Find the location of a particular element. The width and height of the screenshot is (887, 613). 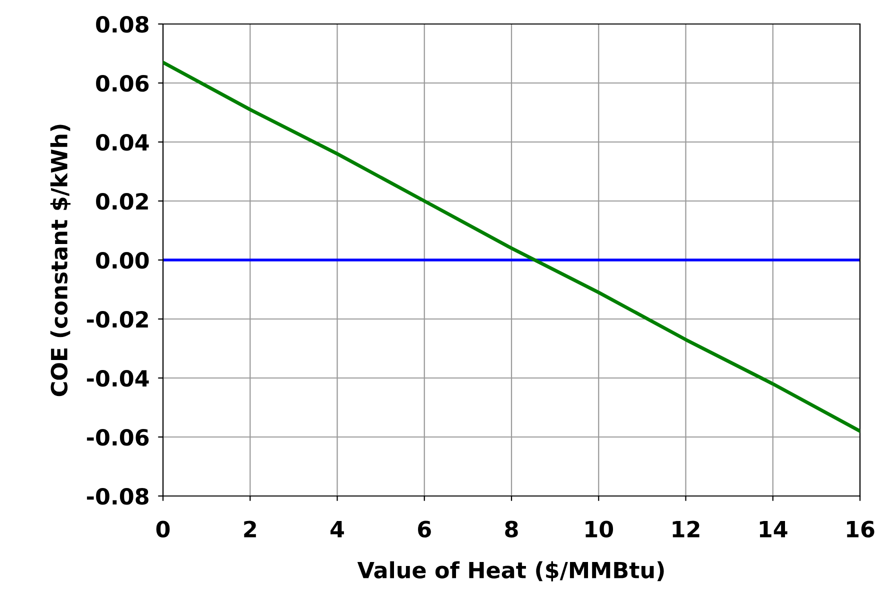

y-tick-label: -0.08 is located at coordinates (117, 496).